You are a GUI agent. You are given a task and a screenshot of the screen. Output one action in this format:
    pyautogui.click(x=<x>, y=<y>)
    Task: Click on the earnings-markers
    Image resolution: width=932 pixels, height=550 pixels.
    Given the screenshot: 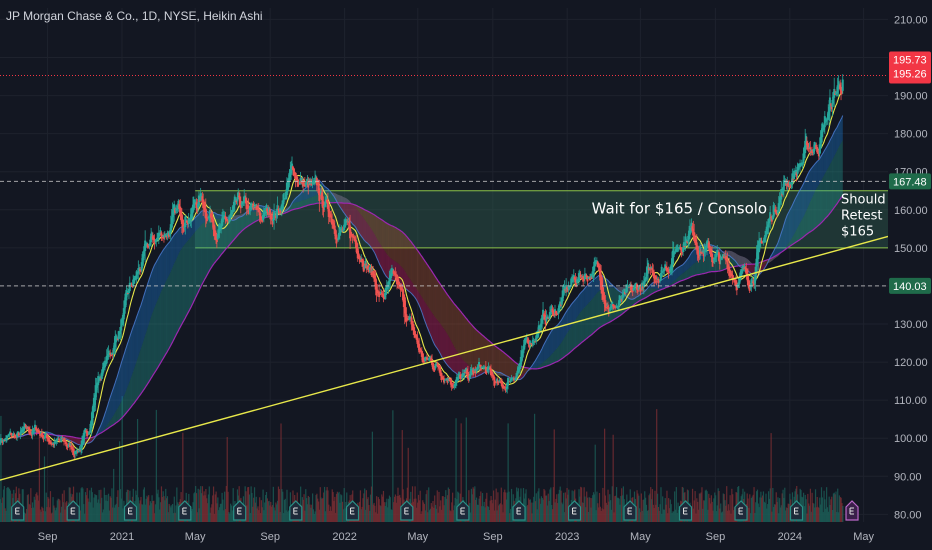 What is the action you would take?
    pyautogui.click(x=435, y=510)
    